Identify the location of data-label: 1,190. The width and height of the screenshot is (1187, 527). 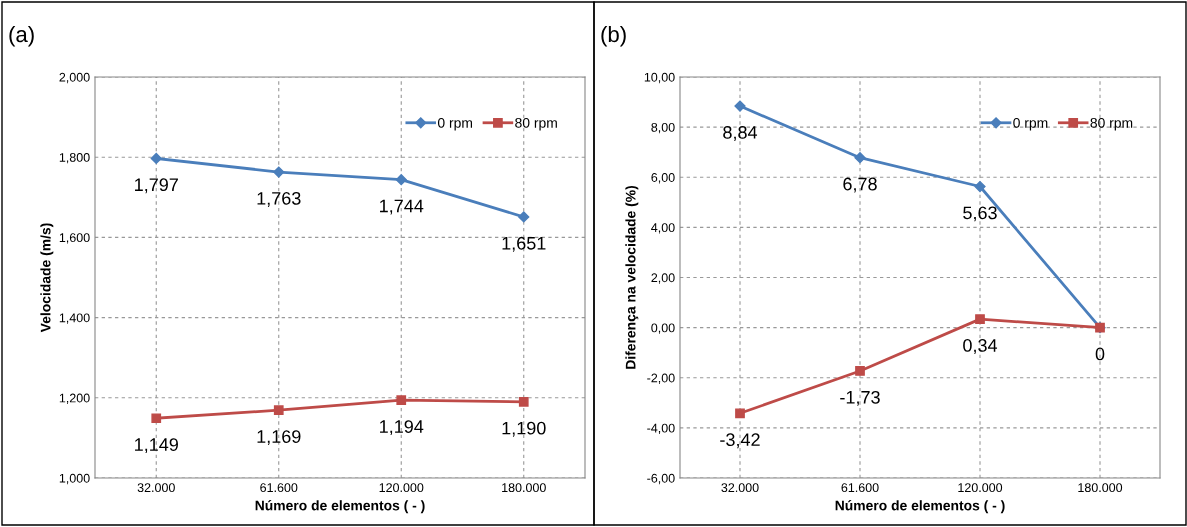
(524, 429).